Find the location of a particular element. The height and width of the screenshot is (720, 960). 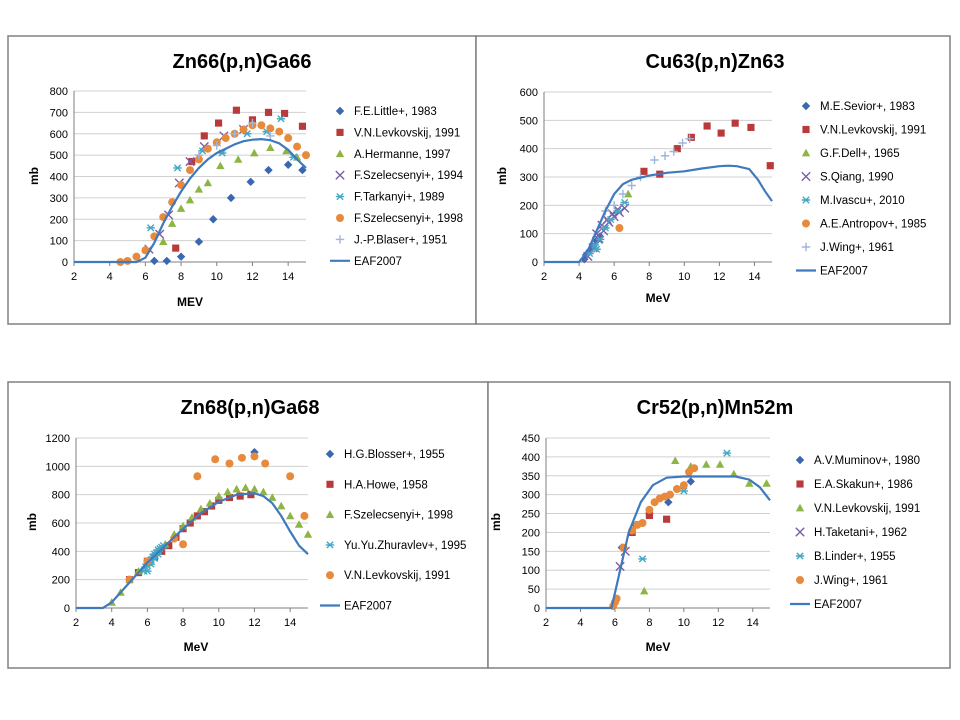

x-tick-label: 10 is located at coordinates (684, 277).